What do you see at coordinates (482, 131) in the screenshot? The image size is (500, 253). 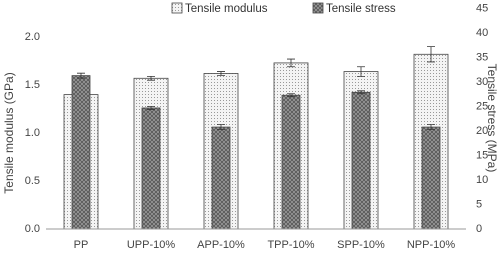 I see `y2-tick-label: 20` at bounding box center [482, 131].